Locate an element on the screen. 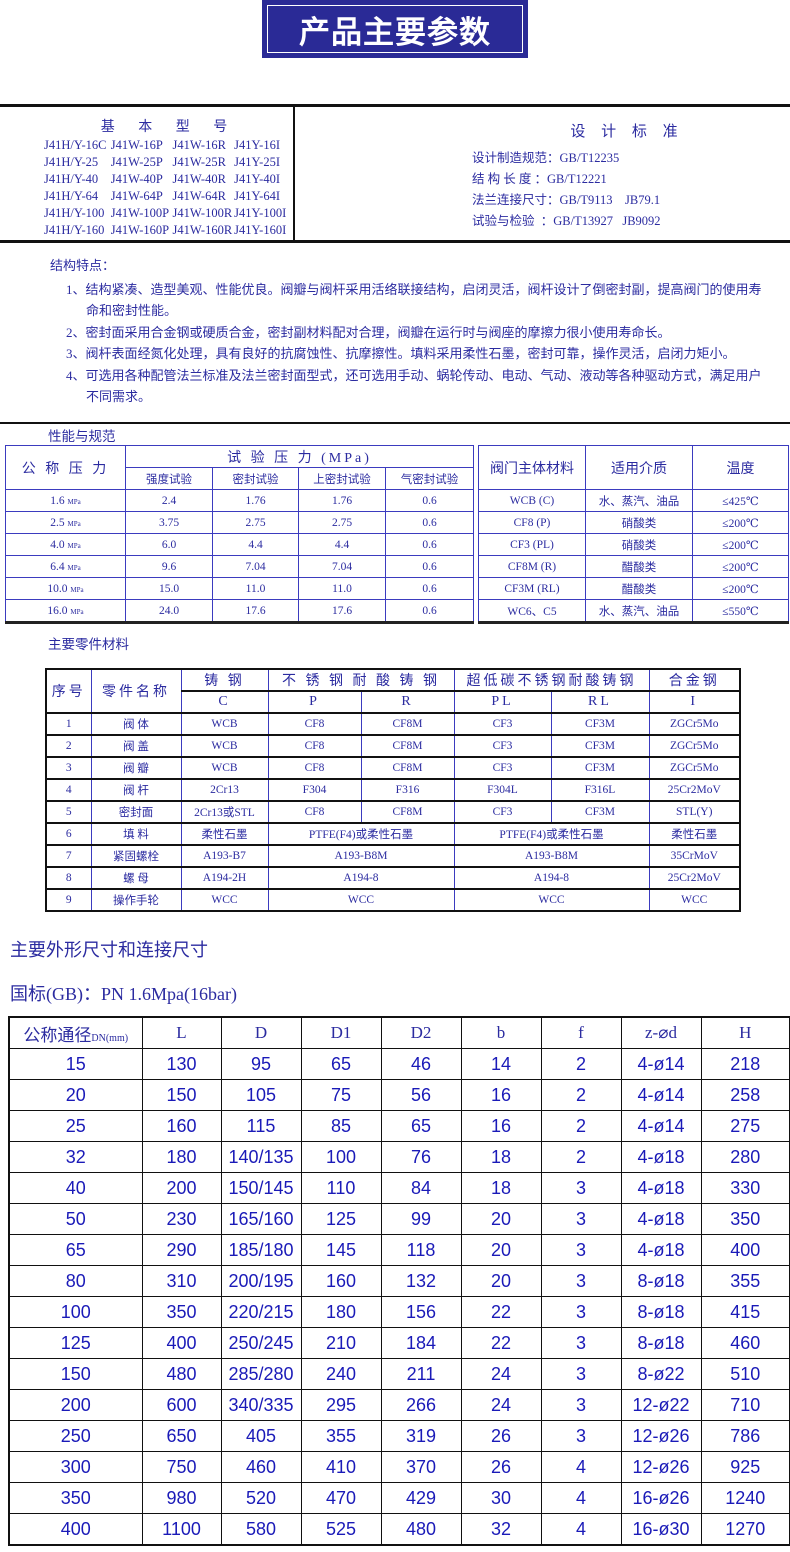  part-name: 紧固螺栓 is located at coordinates (136, 856).